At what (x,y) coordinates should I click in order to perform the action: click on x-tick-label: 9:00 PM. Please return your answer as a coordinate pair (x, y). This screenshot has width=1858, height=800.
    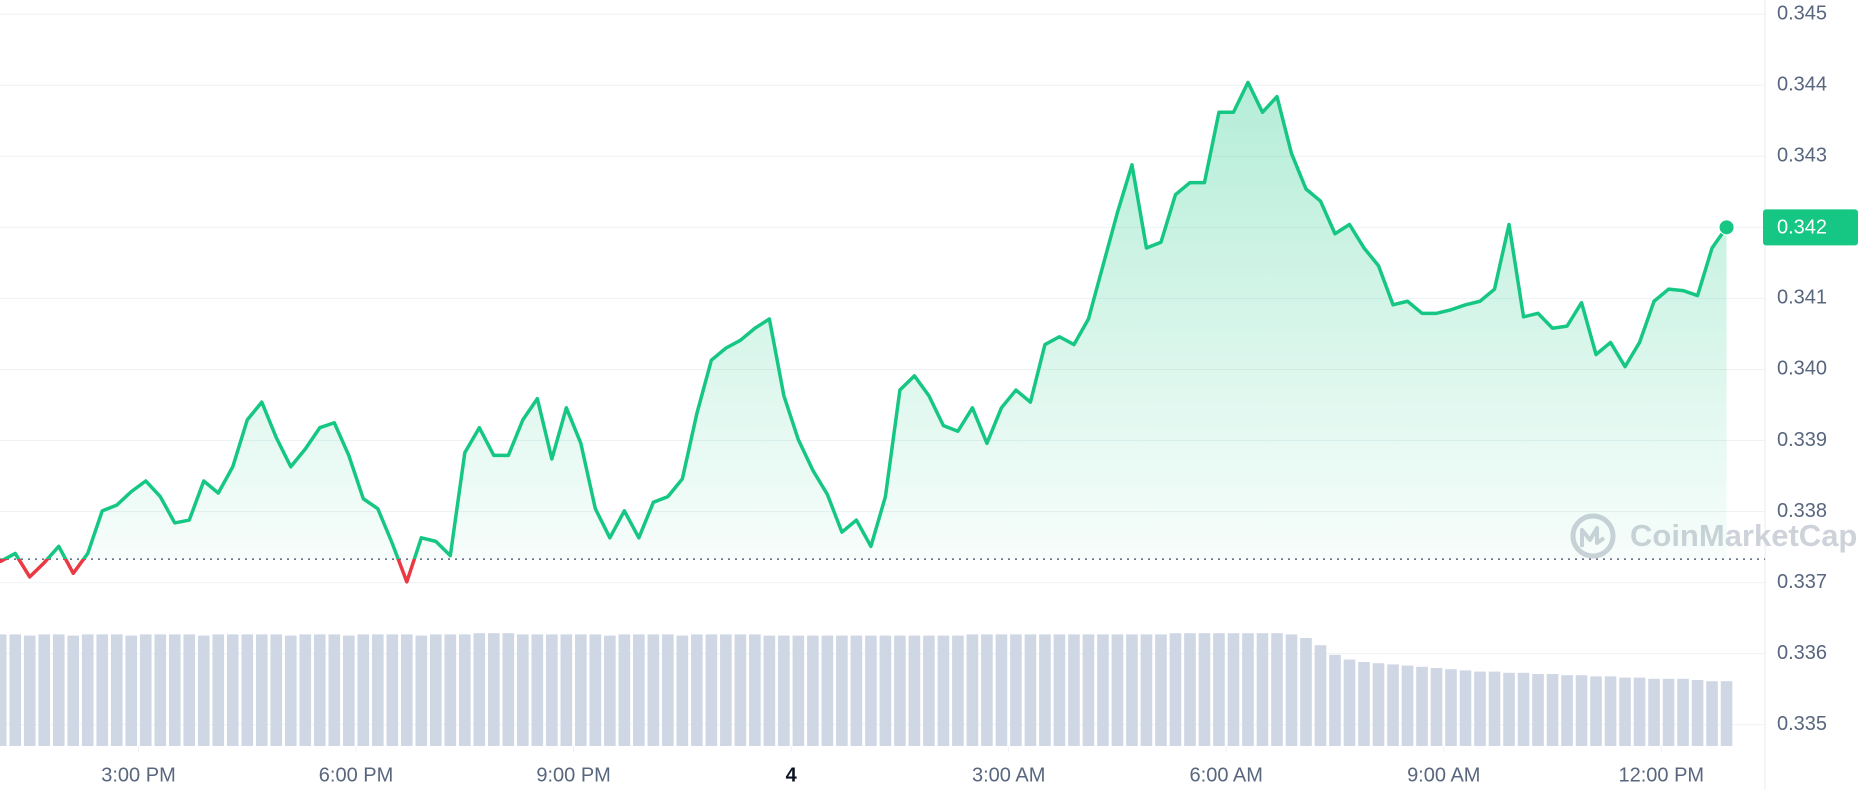
    Looking at the image, I should click on (573, 775).